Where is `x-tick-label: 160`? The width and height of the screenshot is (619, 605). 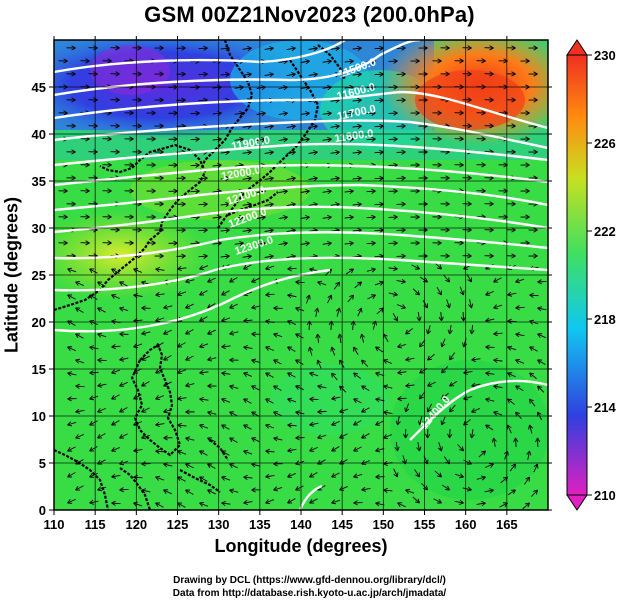 x-tick-label: 160 is located at coordinates (466, 524).